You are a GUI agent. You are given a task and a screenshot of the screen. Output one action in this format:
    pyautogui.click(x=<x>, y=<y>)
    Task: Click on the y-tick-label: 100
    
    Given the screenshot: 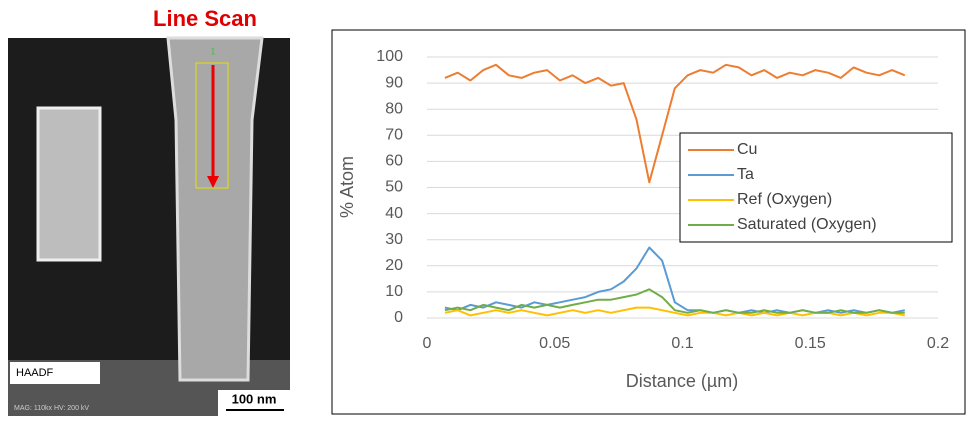 What is the action you would take?
    pyautogui.click(x=389, y=56)
    